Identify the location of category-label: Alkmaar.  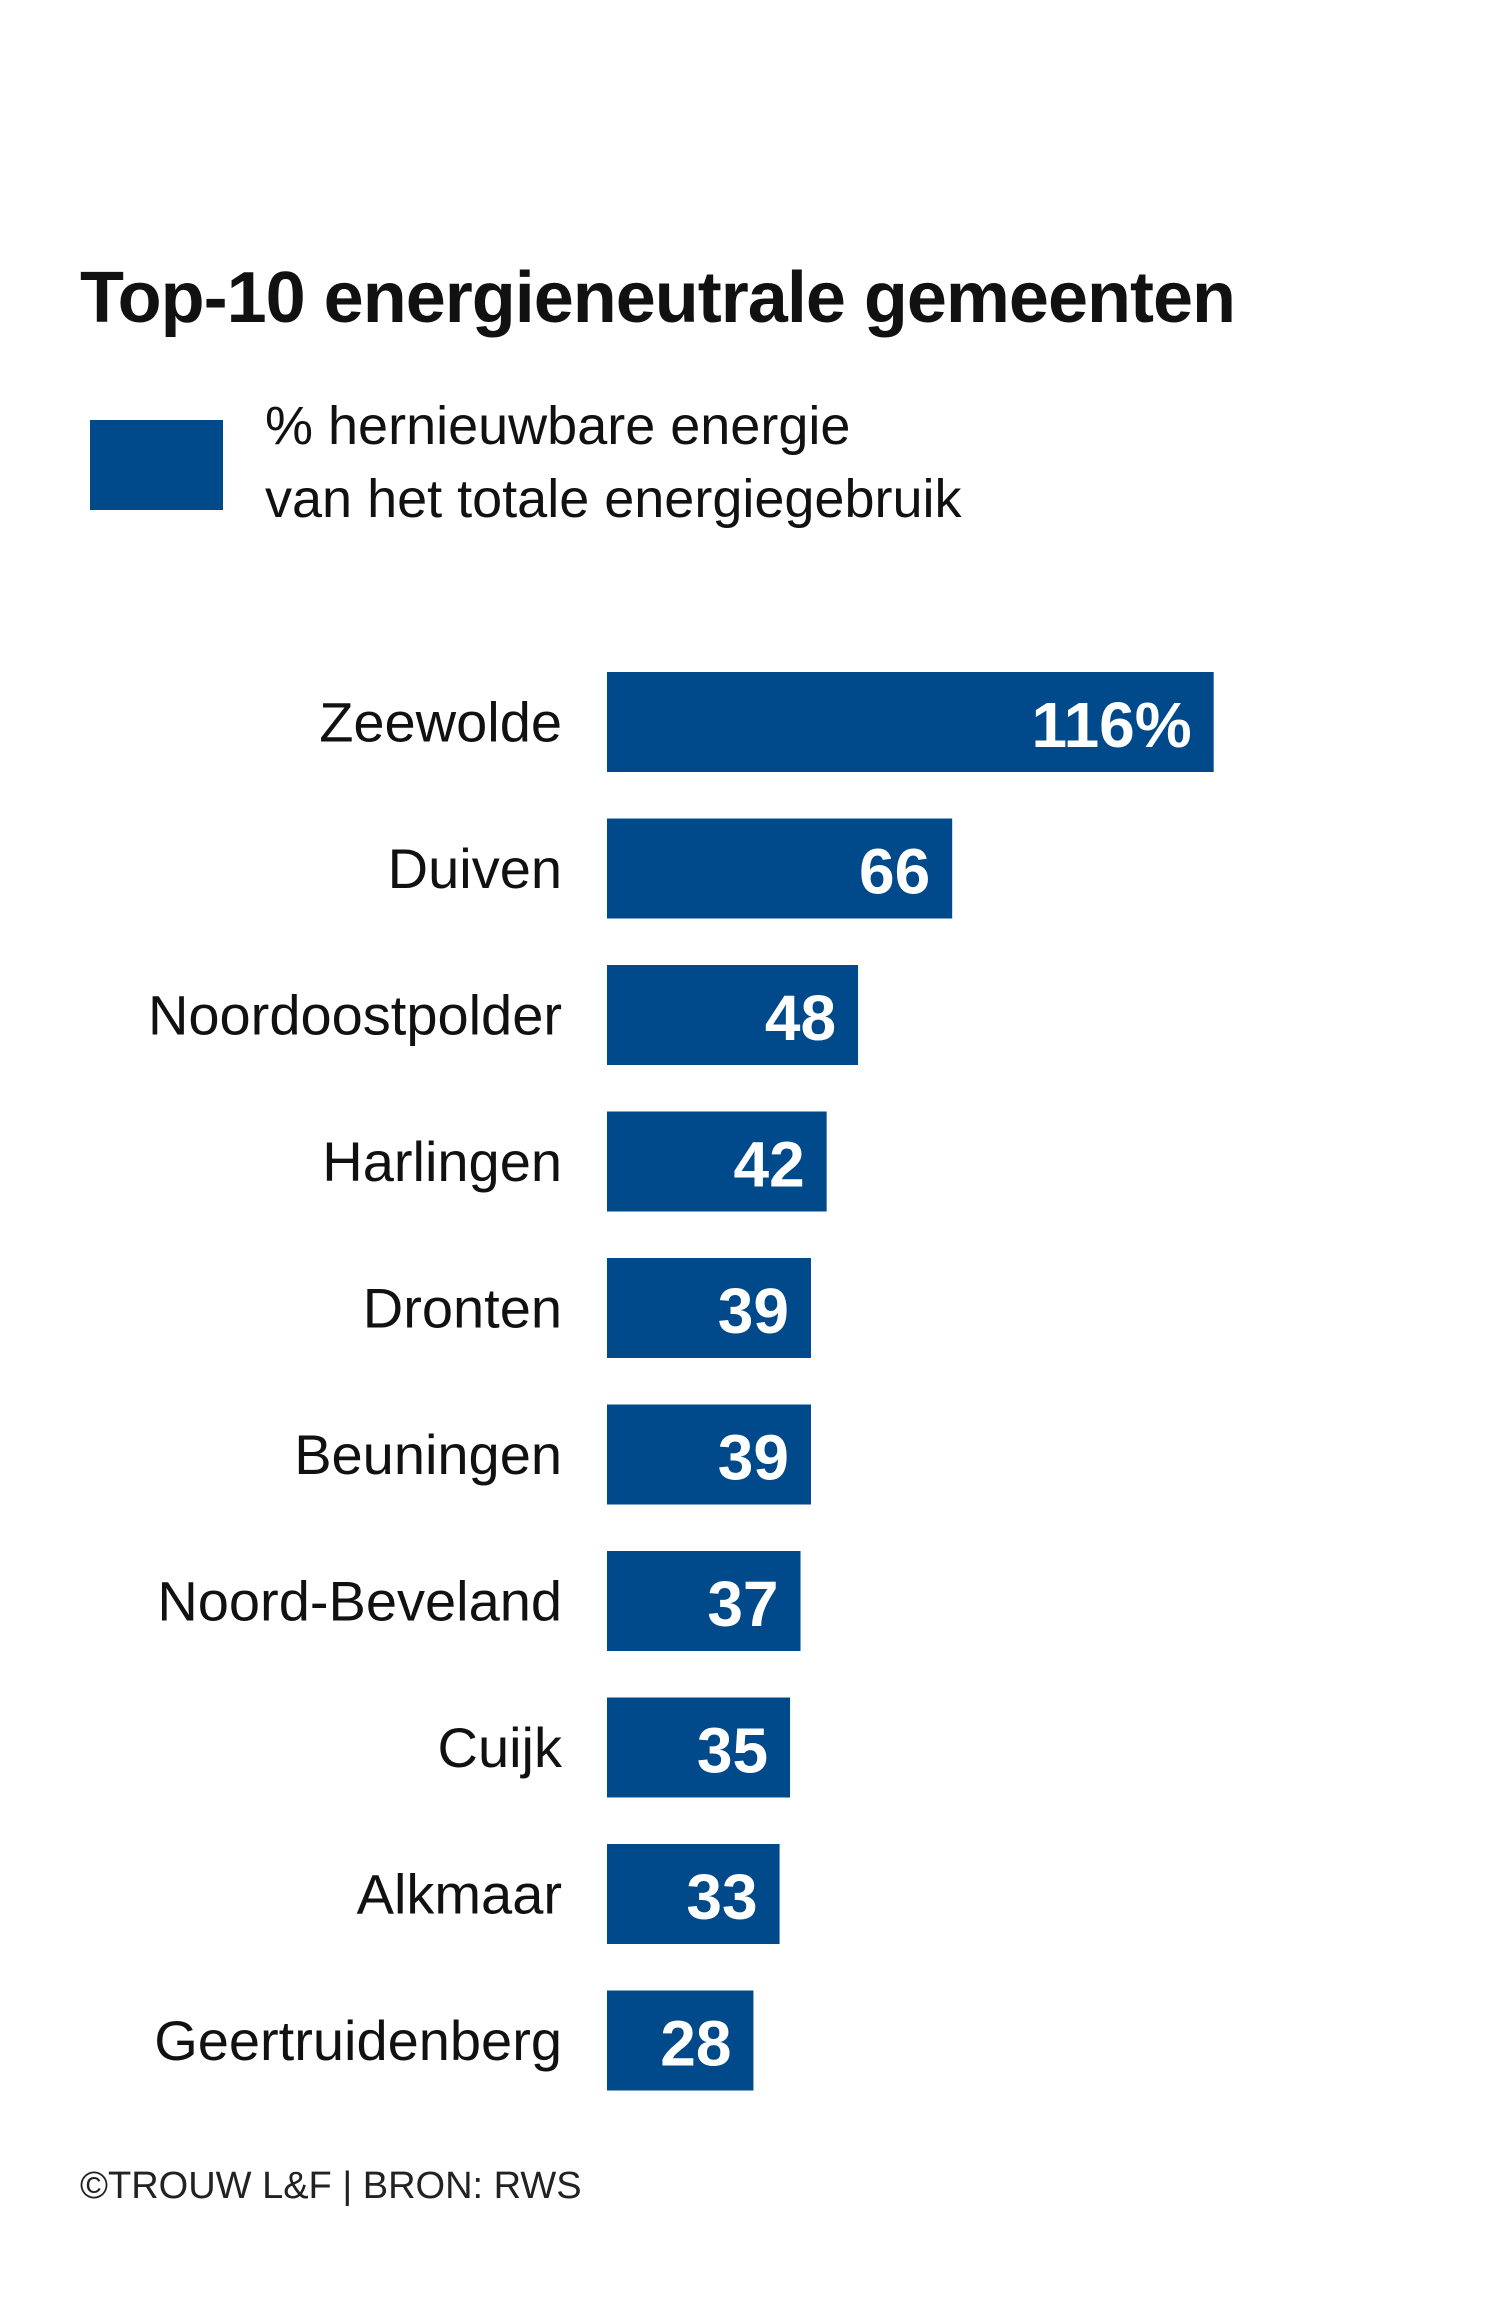
(459, 1894).